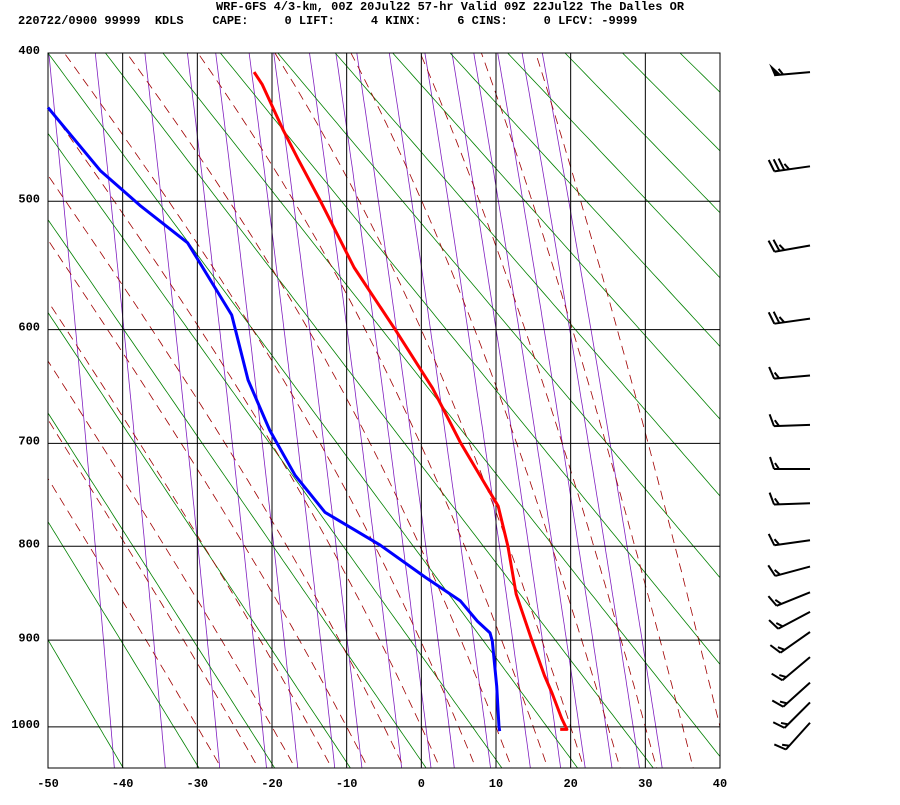 This screenshot has width=900, height=805. I want to click on y-tick-label: 400, so click(29, 51).